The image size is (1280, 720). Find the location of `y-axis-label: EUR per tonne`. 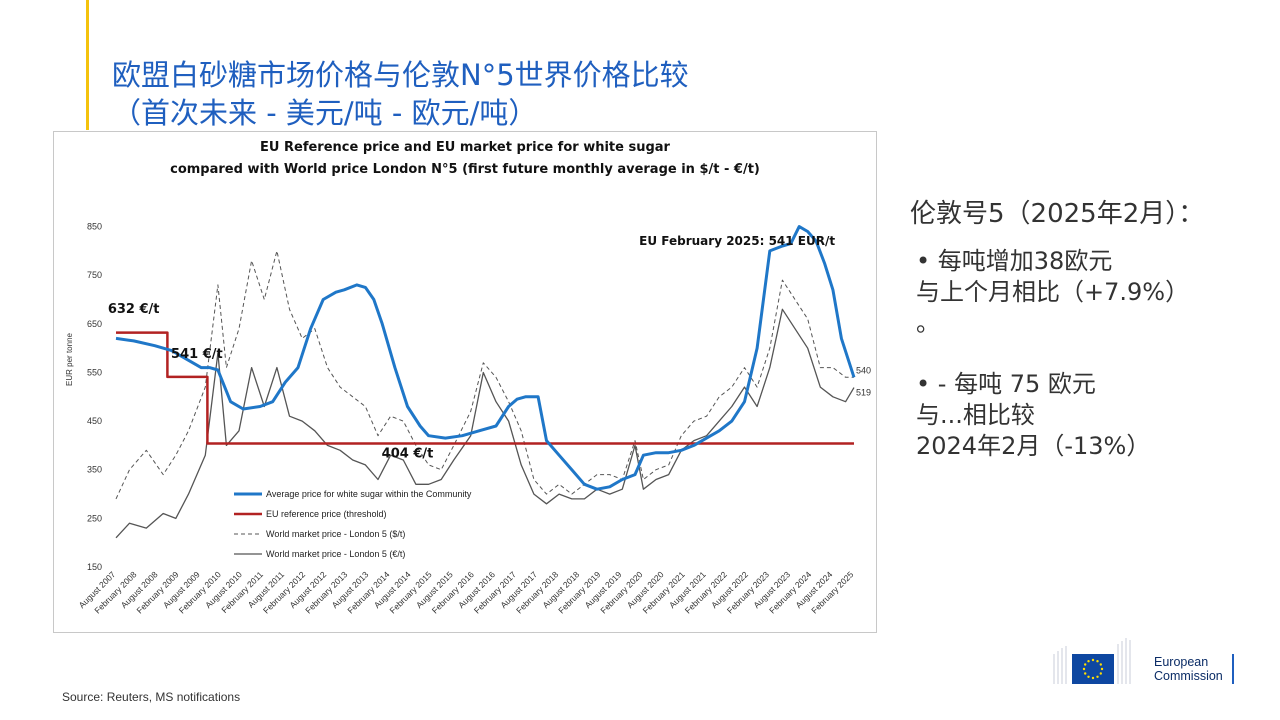

y-axis-label: EUR per tonne is located at coordinates (69, 358).